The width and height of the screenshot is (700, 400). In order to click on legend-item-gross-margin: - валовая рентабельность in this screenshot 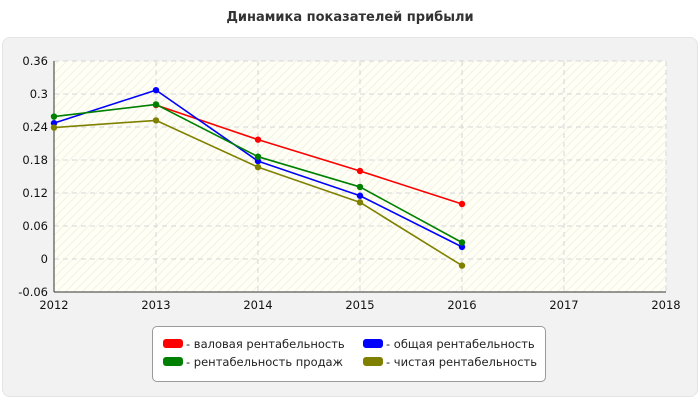, I will do `click(254, 344)`.